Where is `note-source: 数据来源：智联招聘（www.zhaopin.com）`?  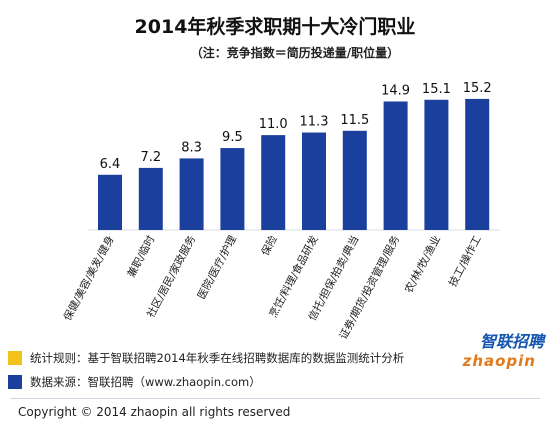 note-source: 数据来源：智联招聘（www.zhaopin.com） is located at coordinates (134, 382).